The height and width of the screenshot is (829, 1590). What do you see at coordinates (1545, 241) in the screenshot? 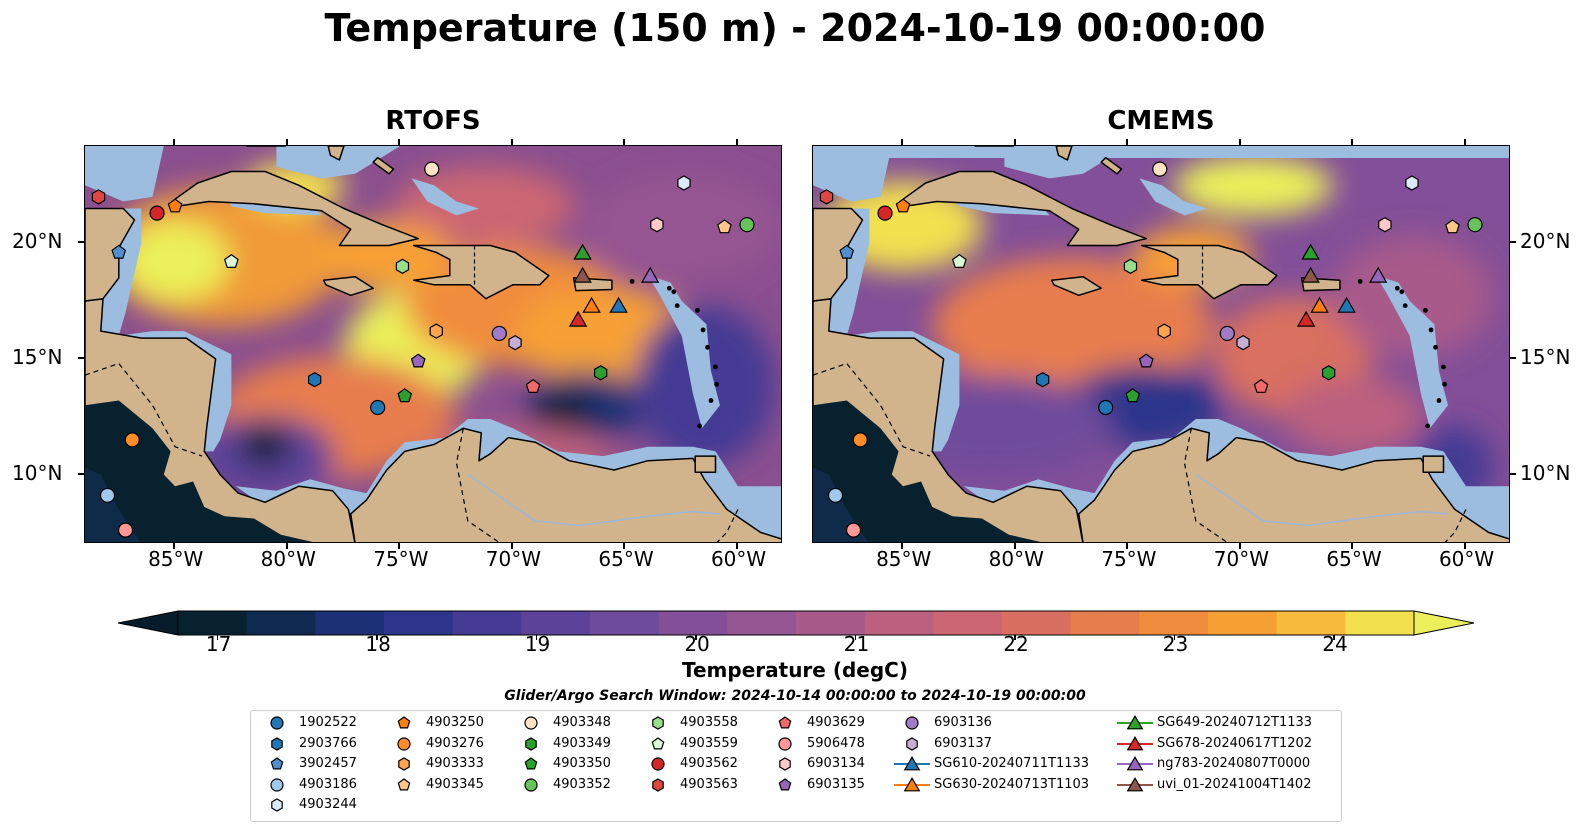
I see `lat-tick-label-right: 20°N` at bounding box center [1545, 241].